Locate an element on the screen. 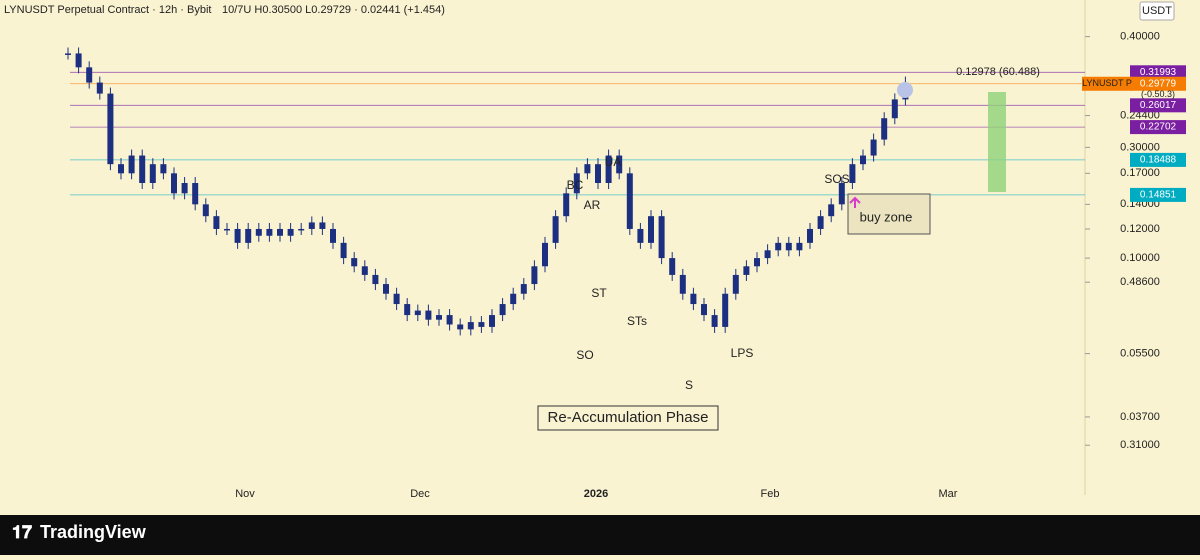 The height and width of the screenshot is (560, 1200). x-label: Dec is located at coordinates (420, 494).